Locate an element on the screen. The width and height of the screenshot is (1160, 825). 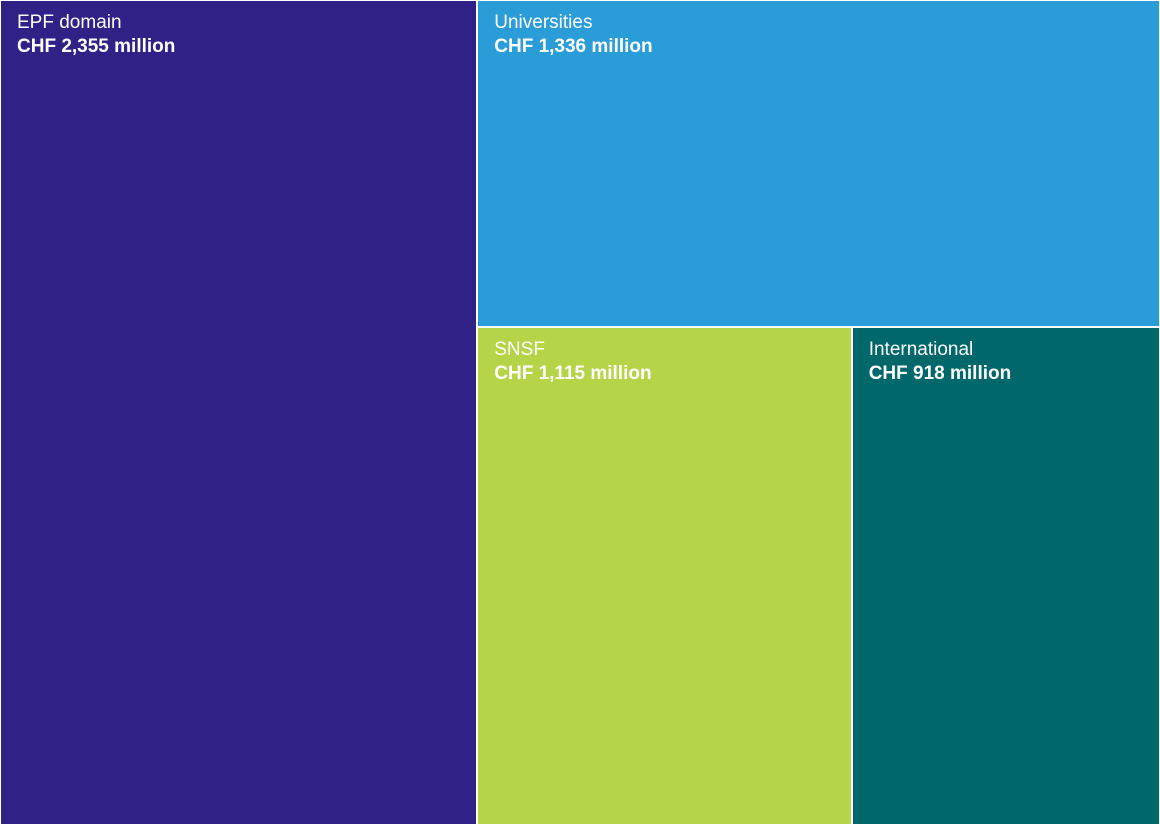
tile-value-epf-domain: CHF 2,355 million is located at coordinates (96, 46).